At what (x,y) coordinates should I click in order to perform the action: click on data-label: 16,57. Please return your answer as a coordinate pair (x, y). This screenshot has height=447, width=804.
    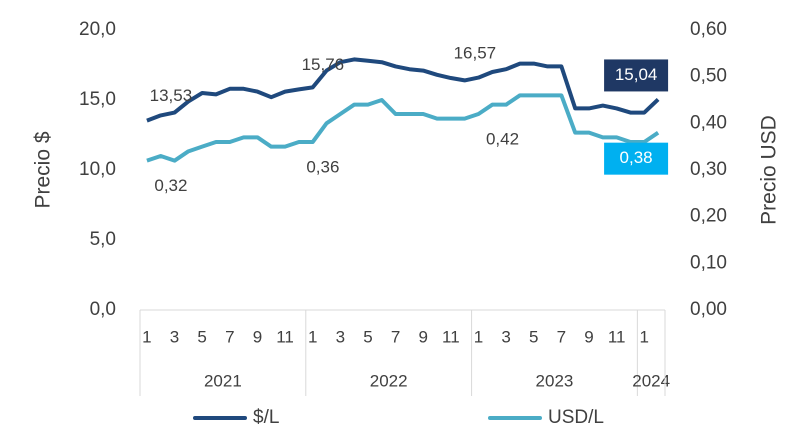
    Looking at the image, I should click on (475, 53).